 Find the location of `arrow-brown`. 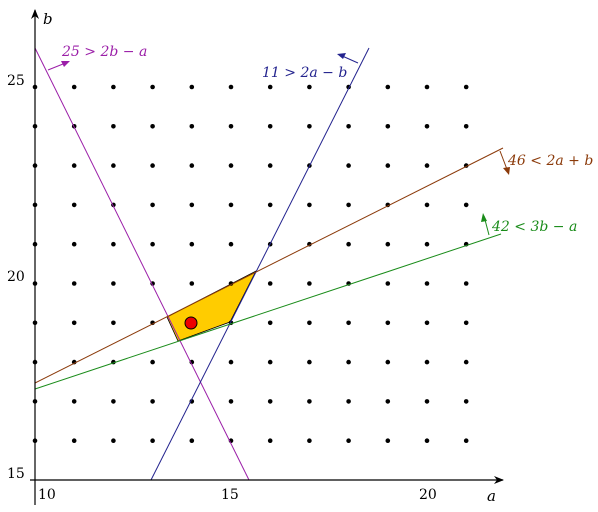

arrow-brown is located at coordinates (504, 162).